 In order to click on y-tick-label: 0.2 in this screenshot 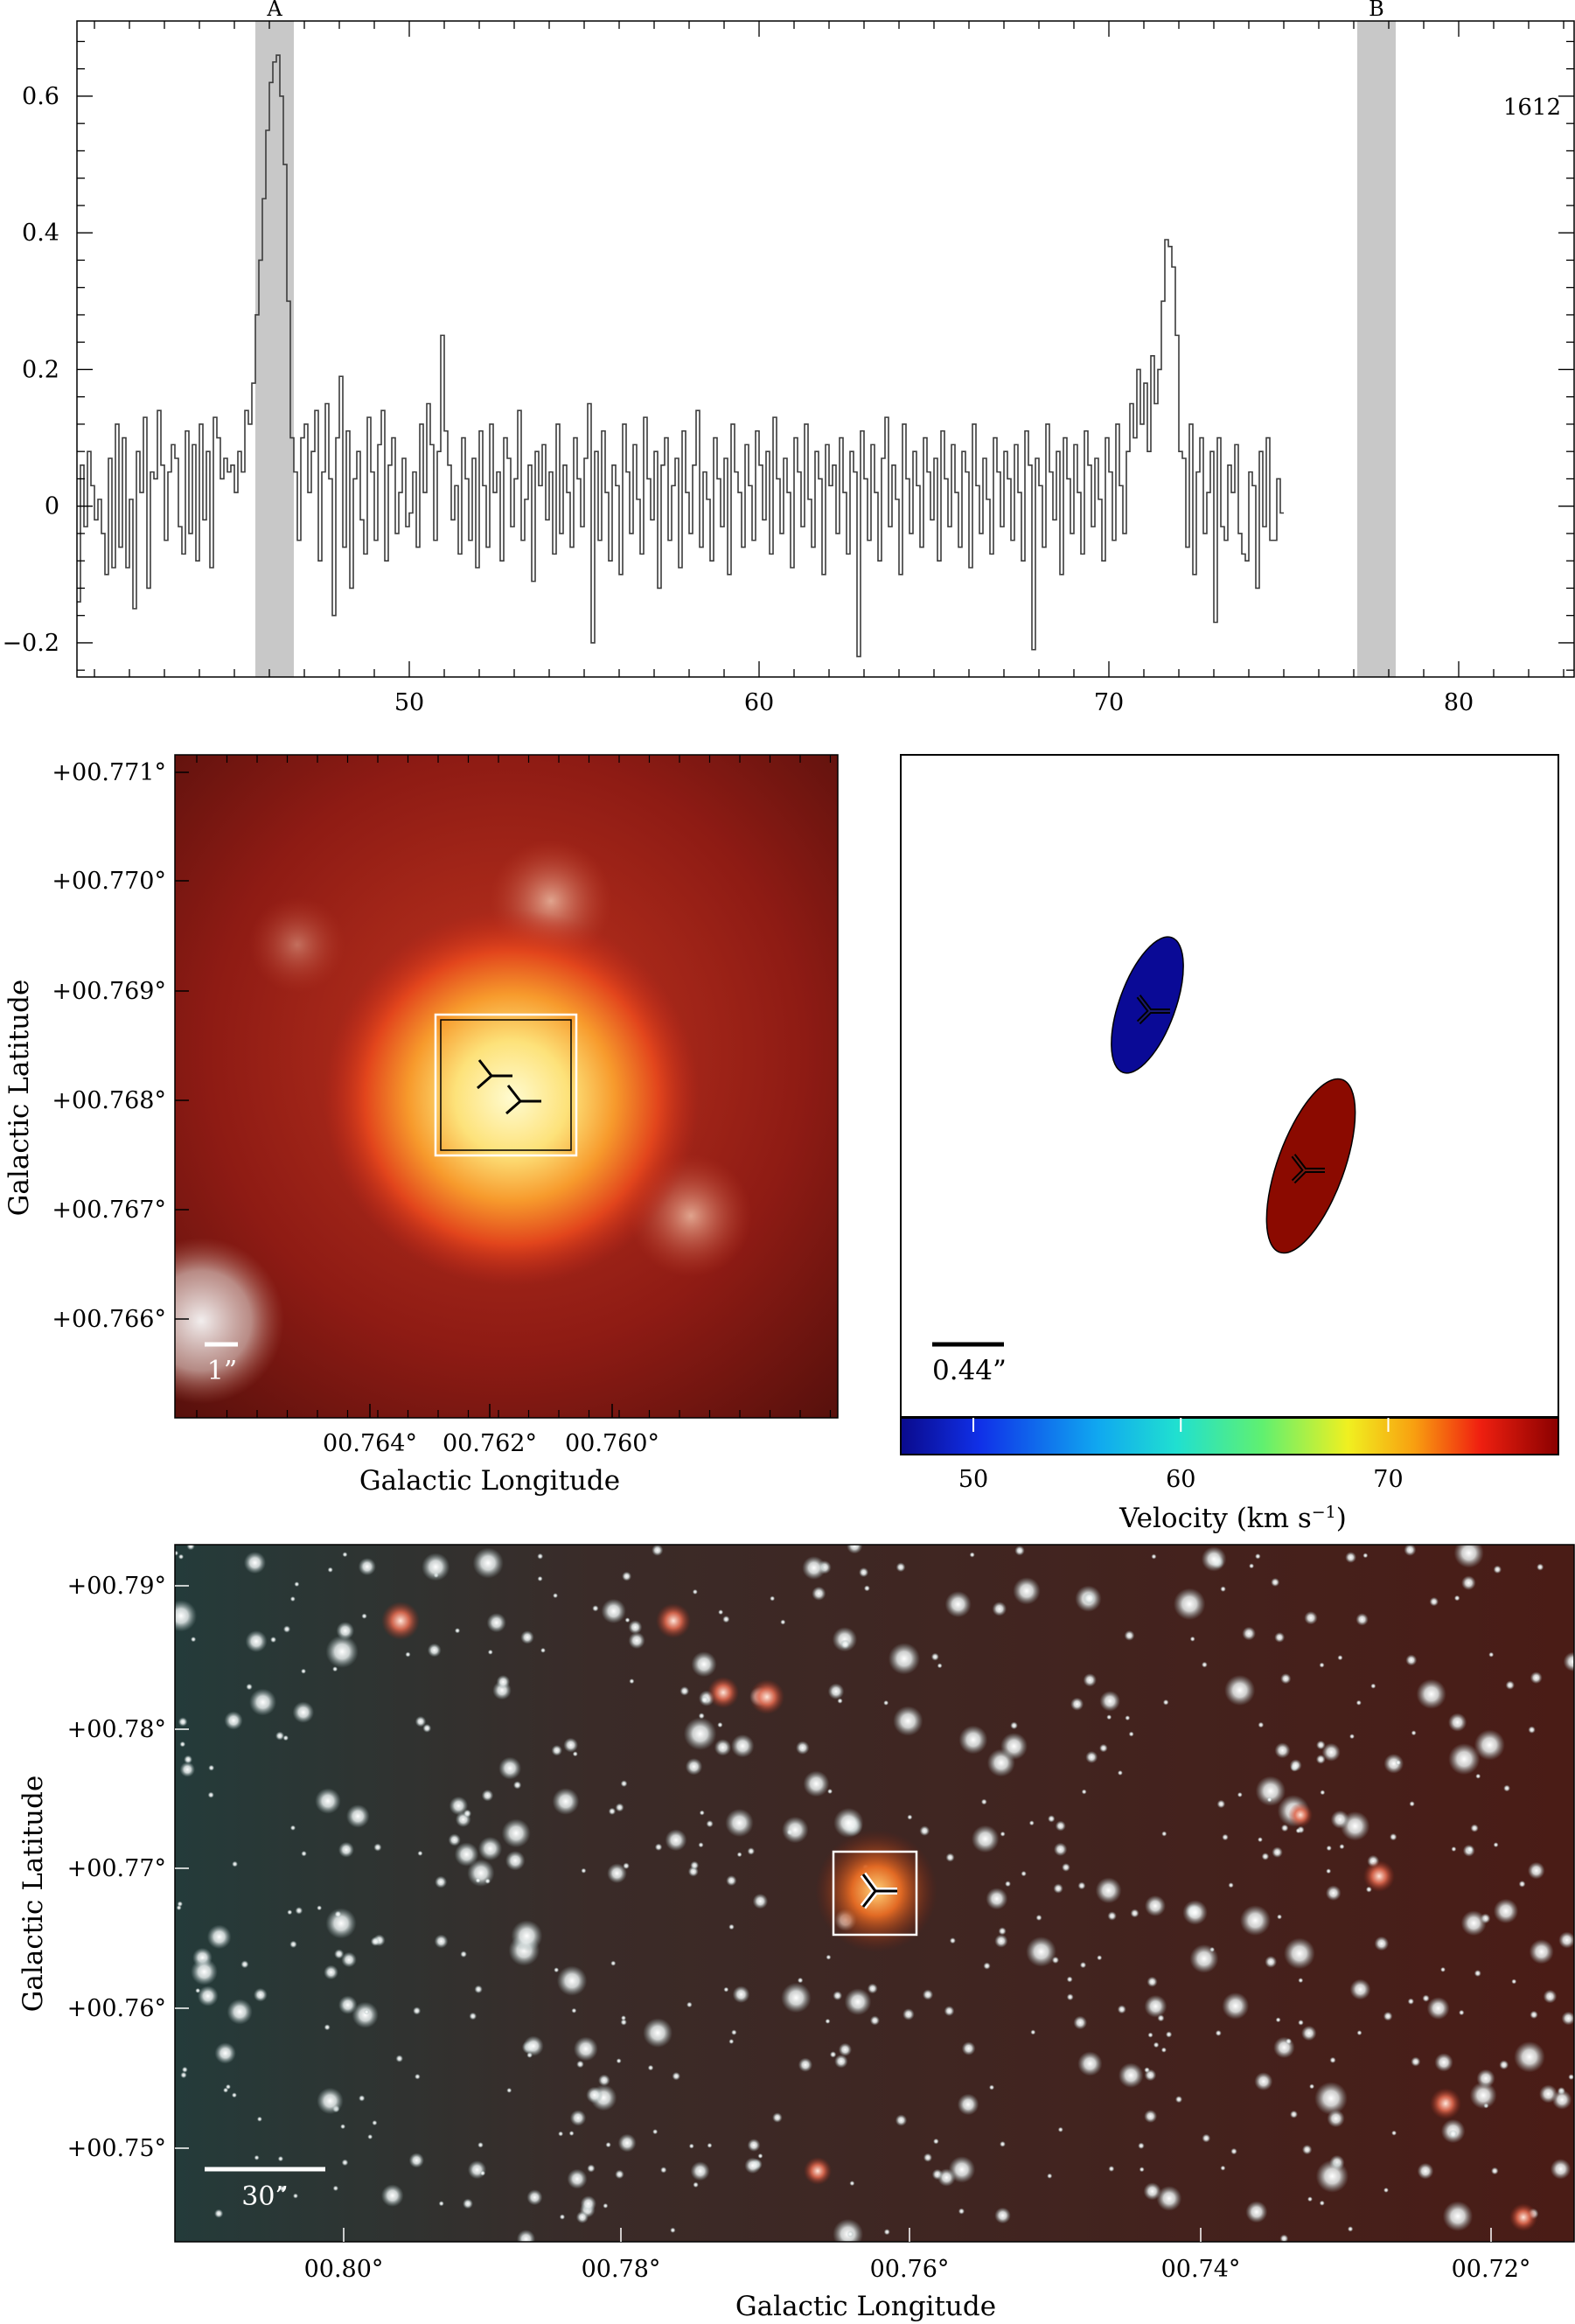, I will do `click(40, 369)`.